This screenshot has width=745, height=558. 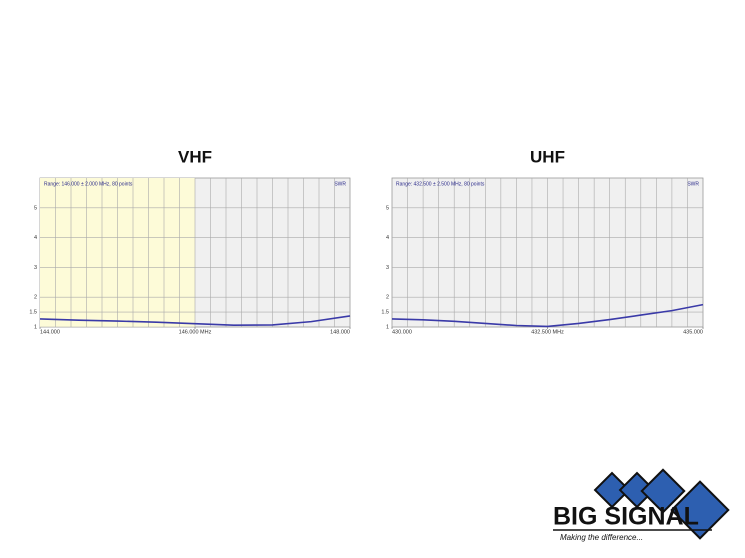 What do you see at coordinates (440, 184) in the screenshot?
I see `range-label: Range: 432.500 ± 2.500 MHz, 80 points` at bounding box center [440, 184].